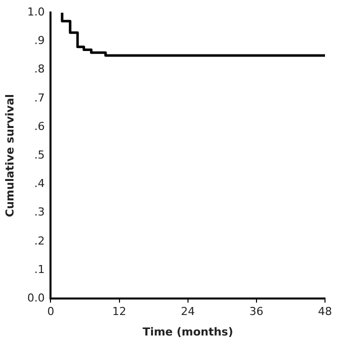 Image resolution: width=339 pixels, height=343 pixels. I want to click on x-tick-label: 48, so click(325, 311).